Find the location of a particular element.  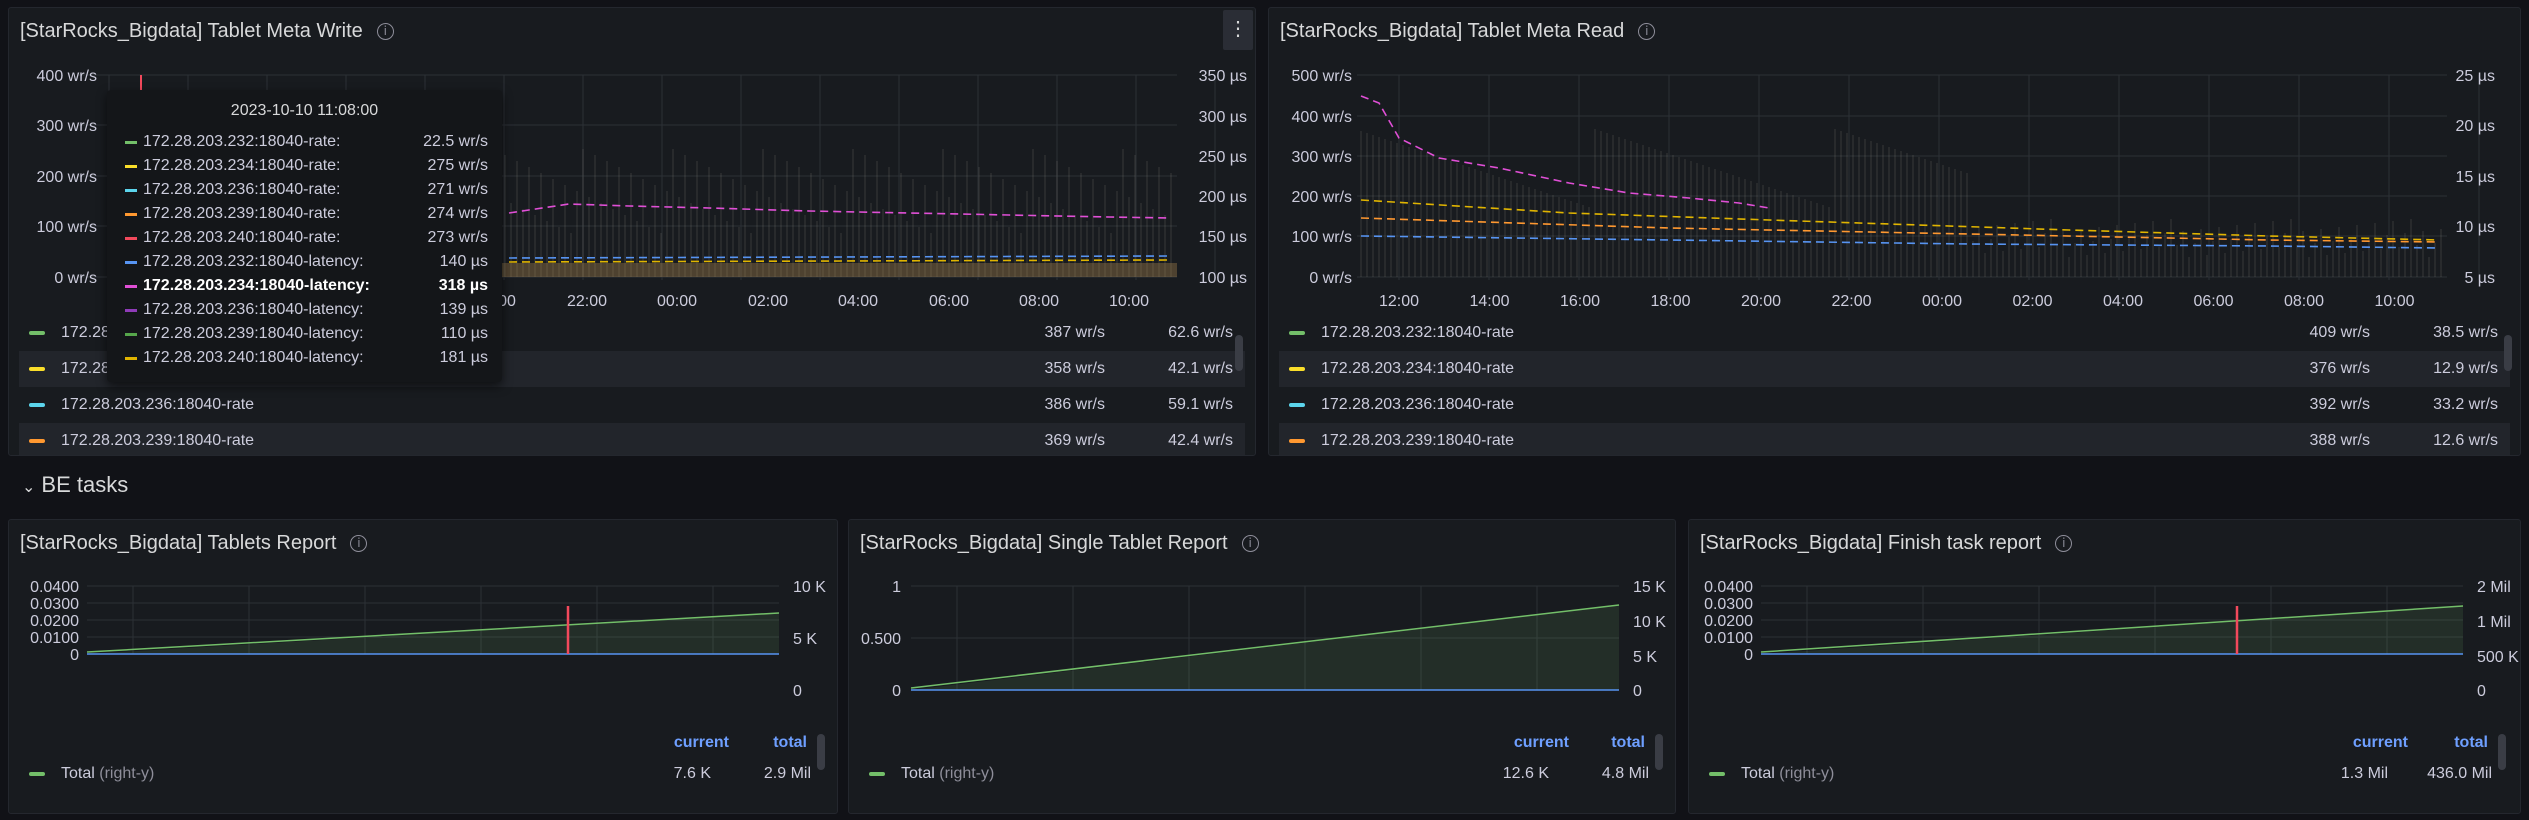

series-line-total is located at coordinates (2112, 629).